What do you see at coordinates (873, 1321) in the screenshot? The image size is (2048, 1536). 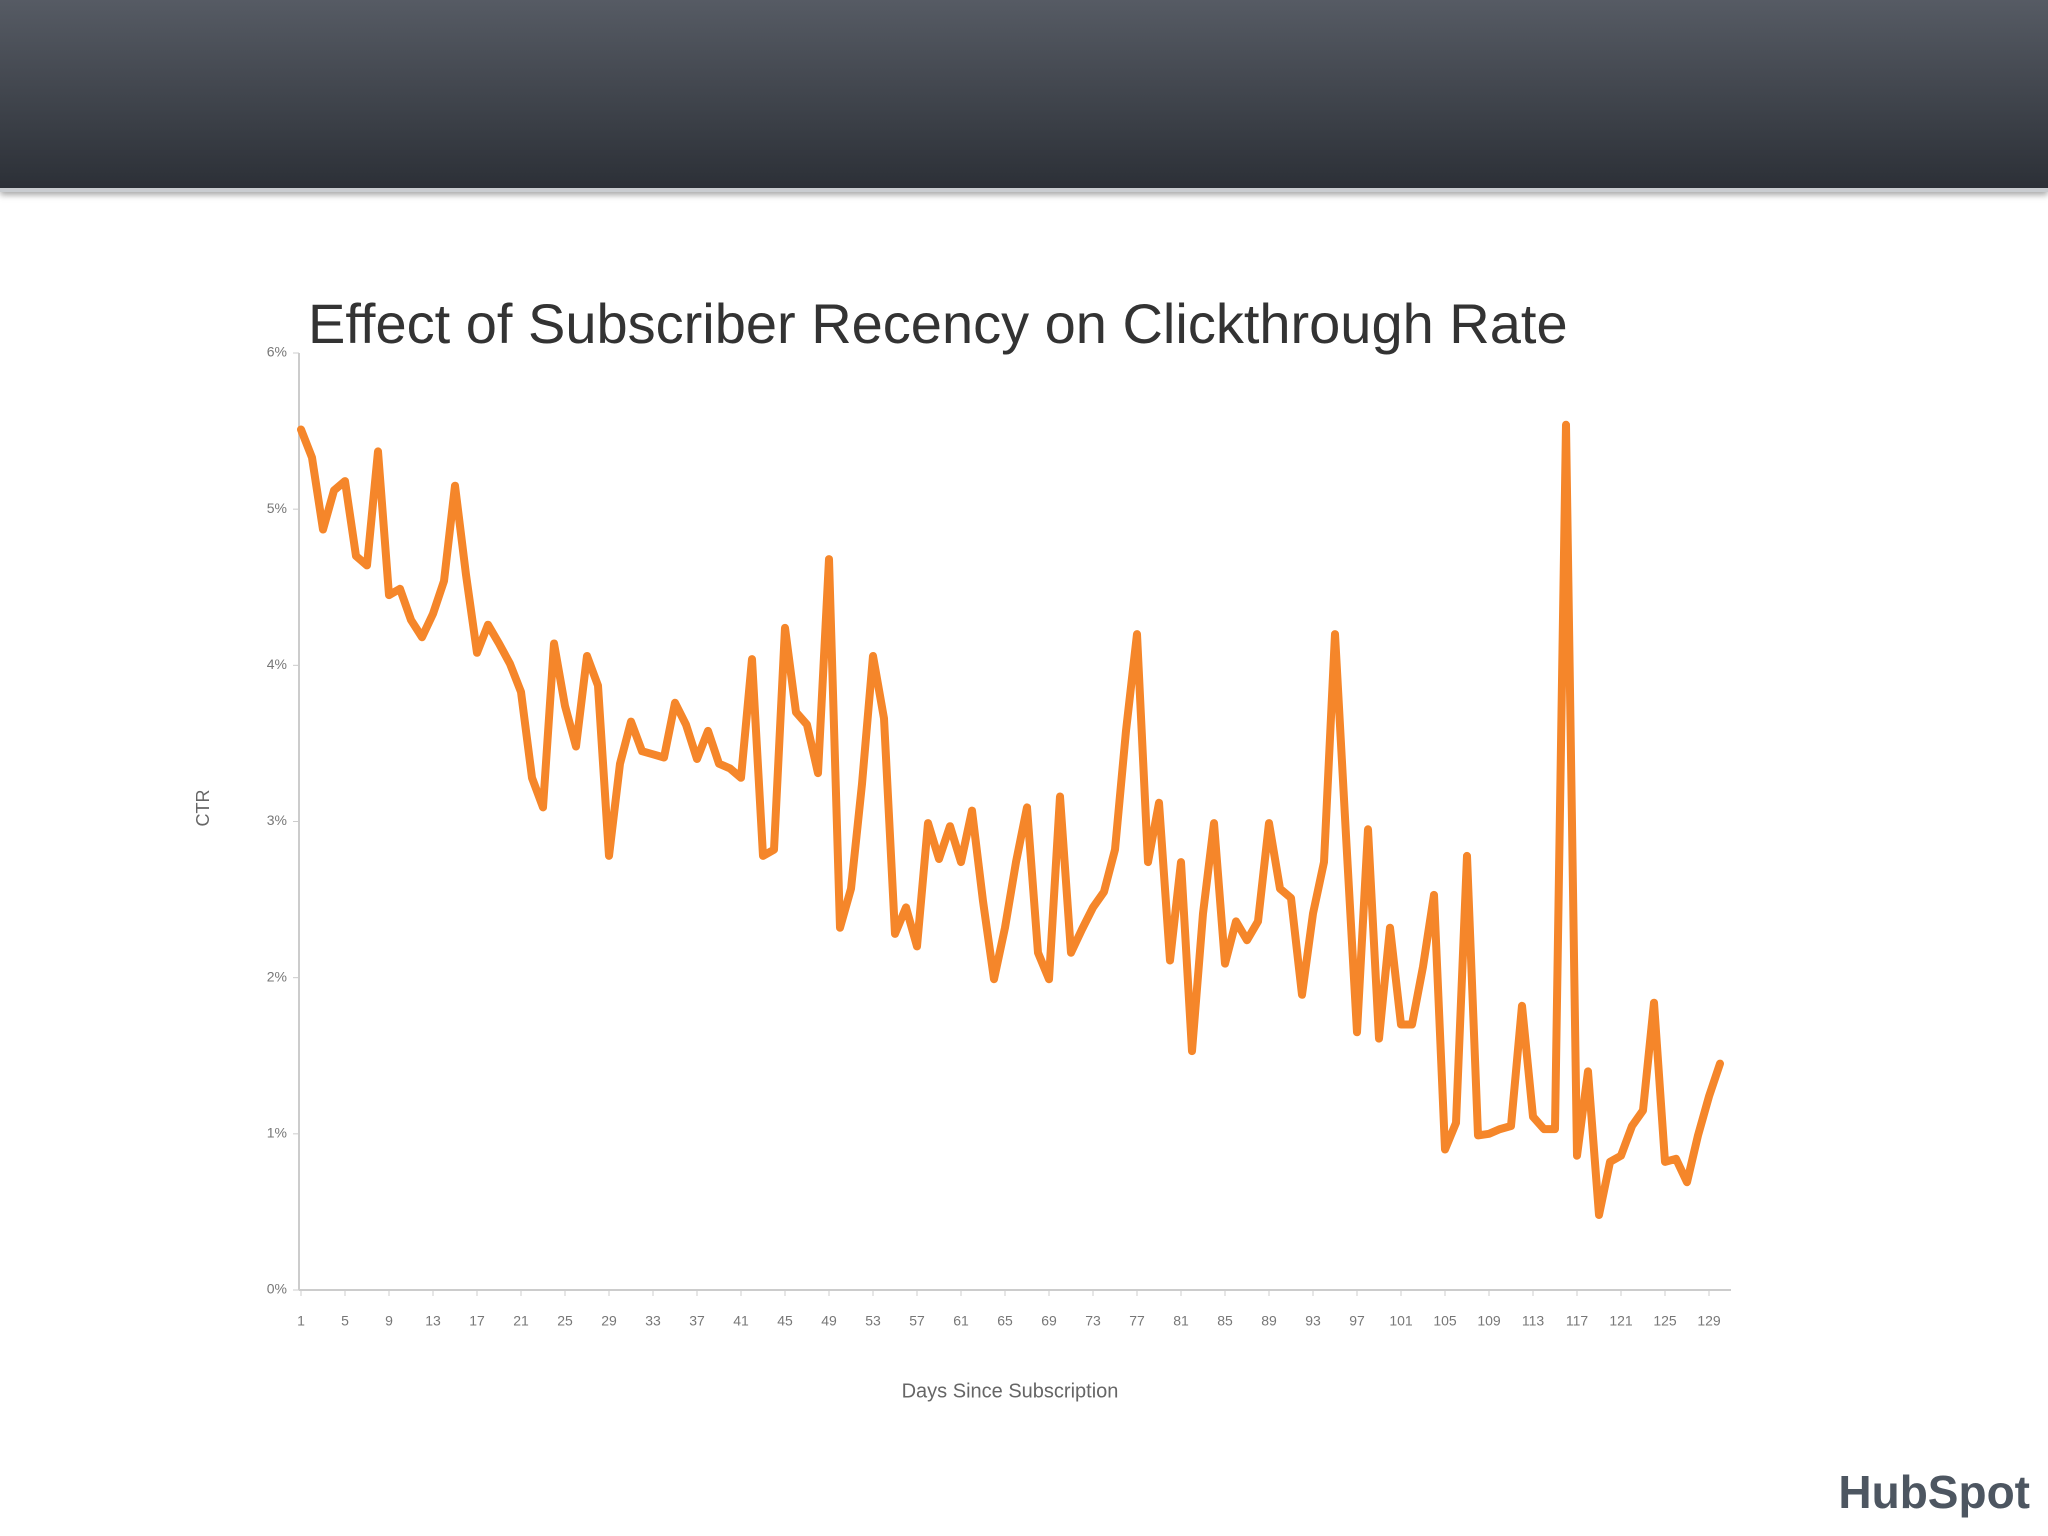 I see `x-tick-label: 53` at bounding box center [873, 1321].